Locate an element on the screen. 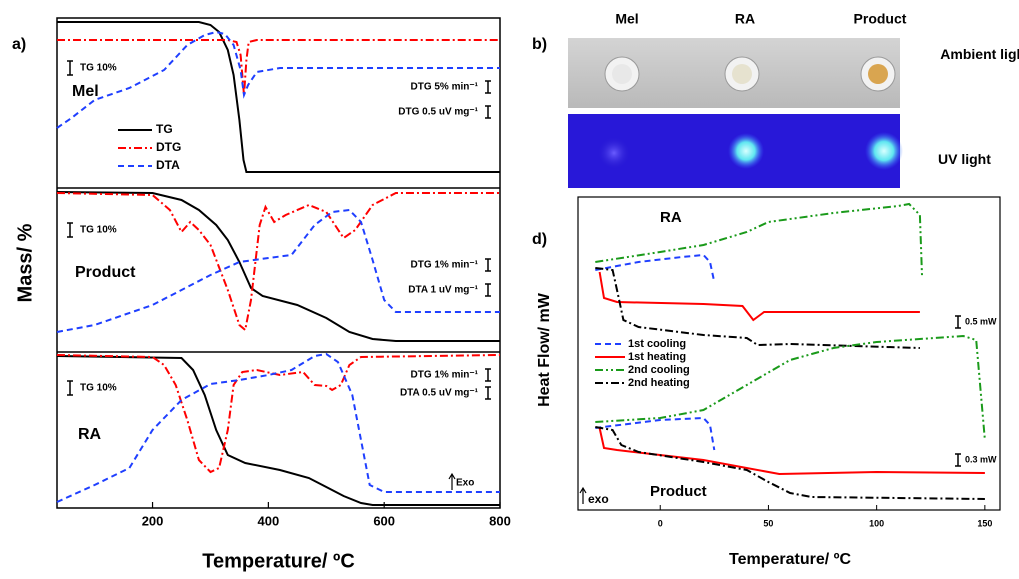  annotation: 0.3 mW is located at coordinates (981, 459).